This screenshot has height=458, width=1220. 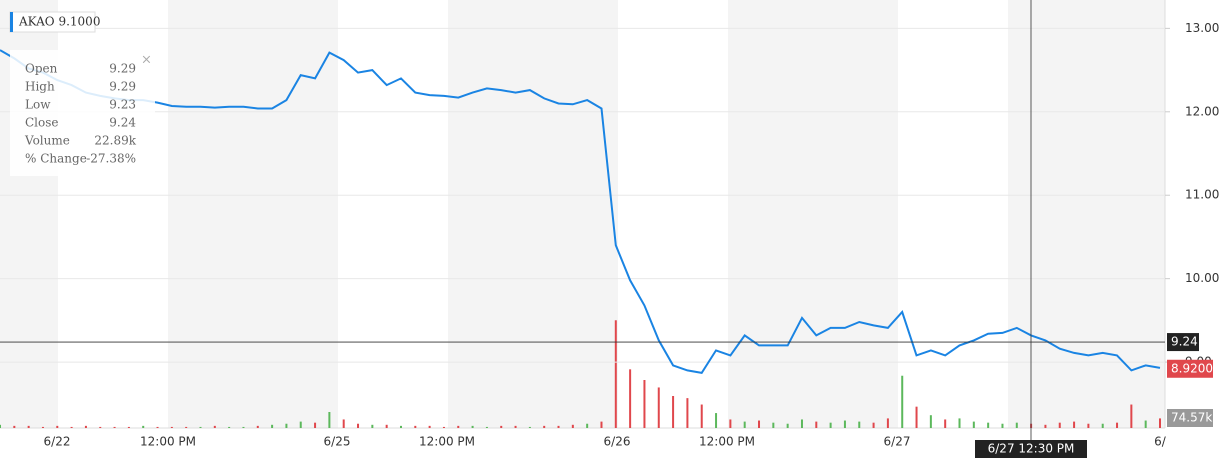 I want to click on tooltip-key: Close, so click(x=42, y=123).